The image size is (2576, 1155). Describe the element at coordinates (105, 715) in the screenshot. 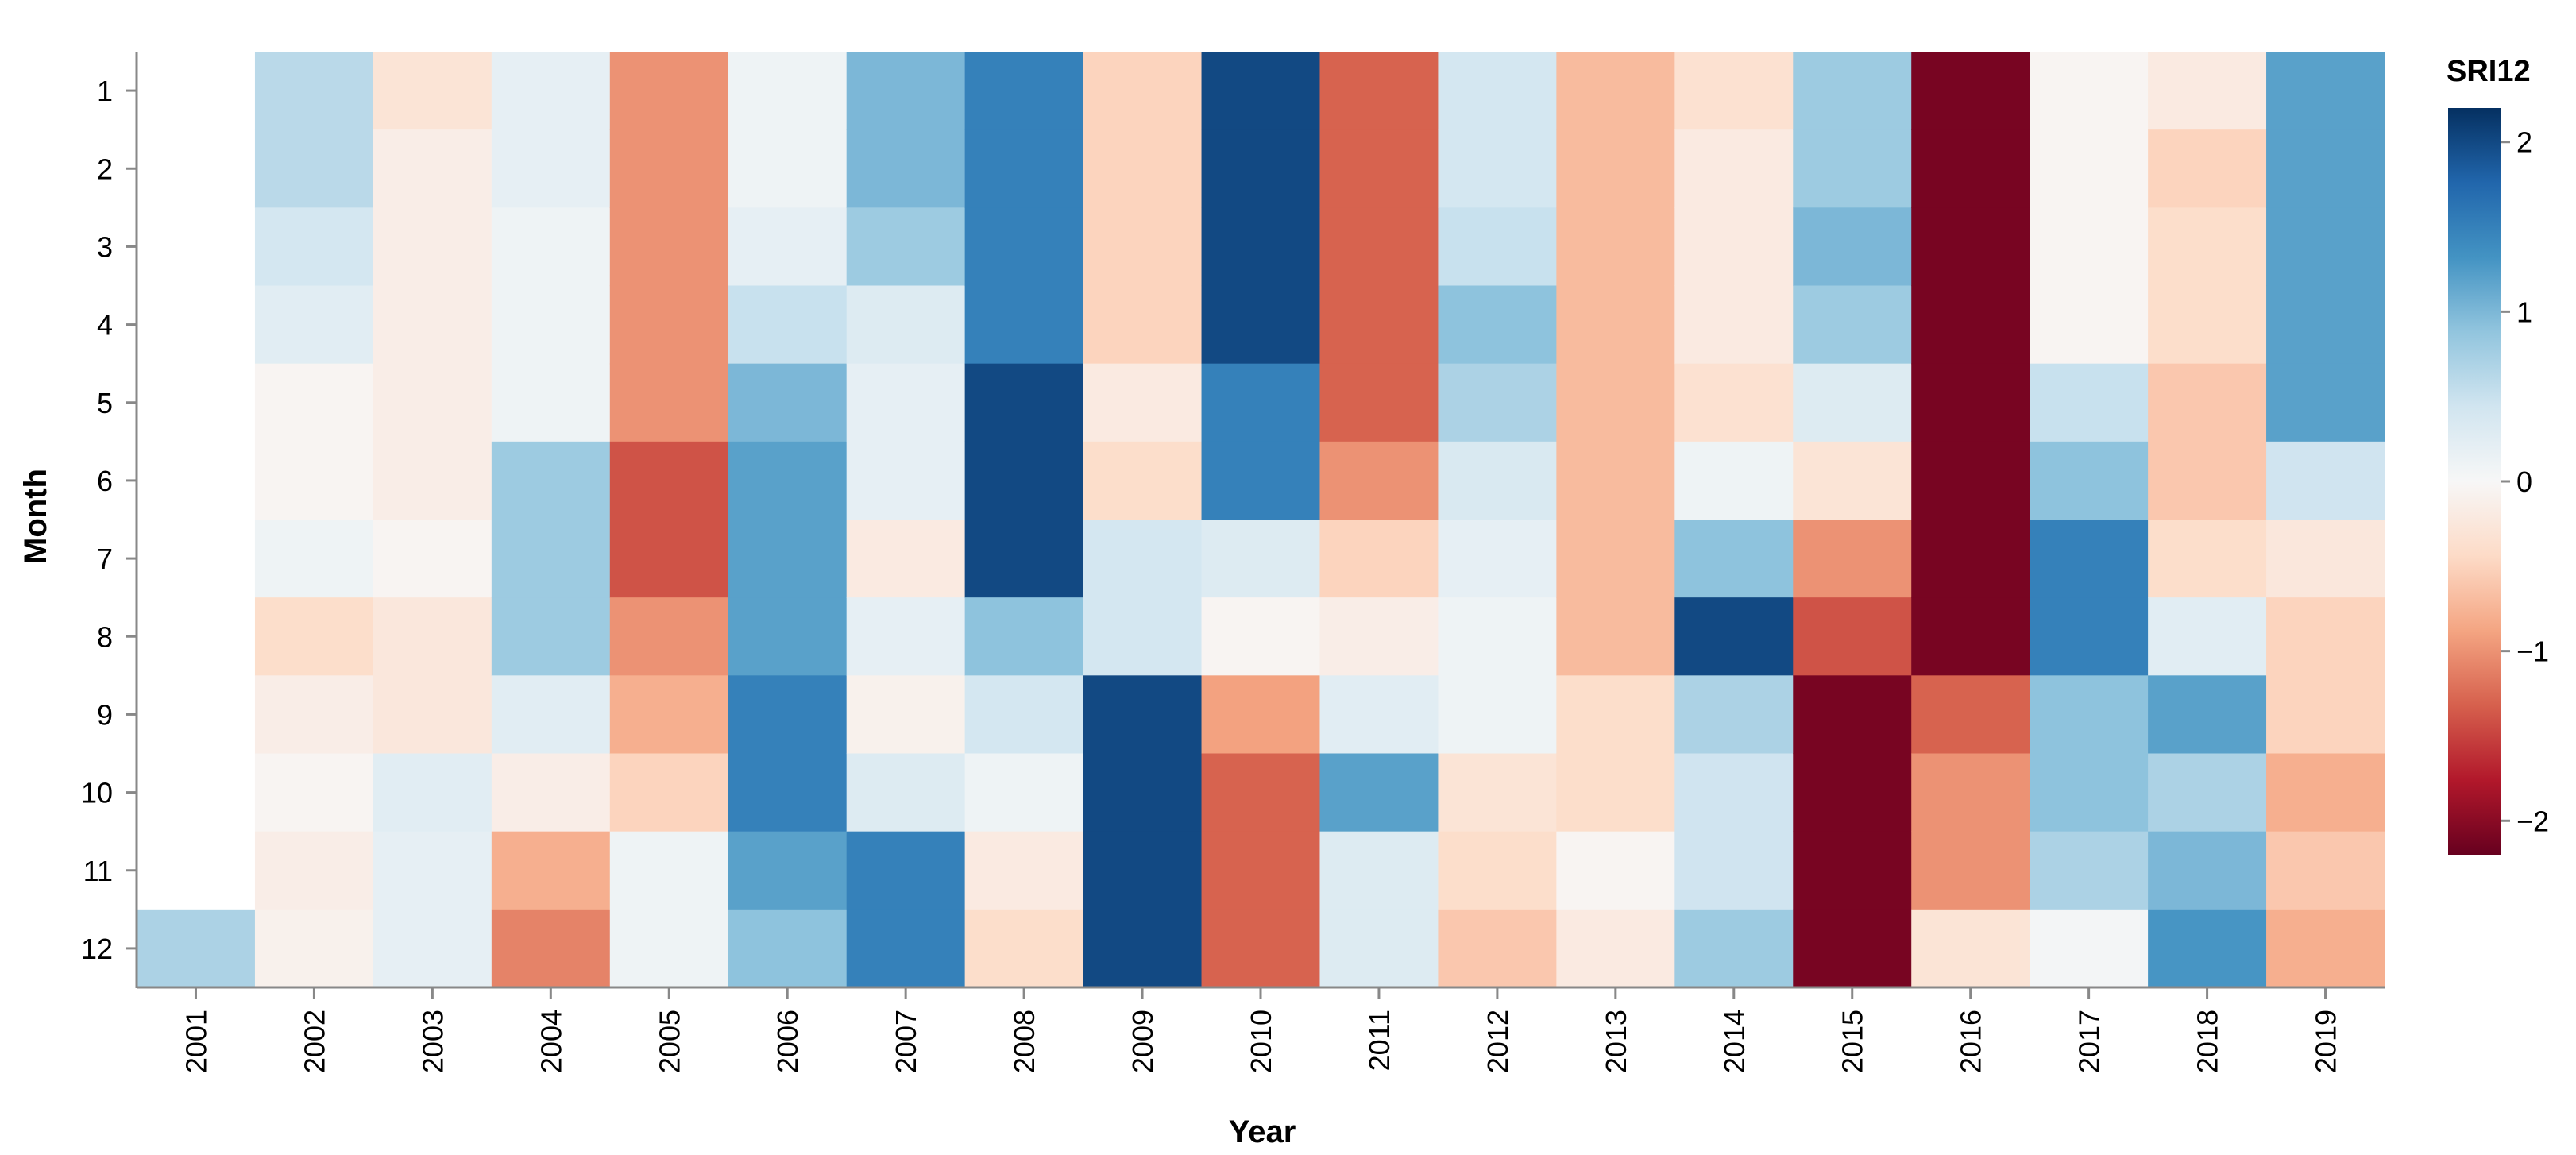

I see `y-tick-label: 9` at that location.